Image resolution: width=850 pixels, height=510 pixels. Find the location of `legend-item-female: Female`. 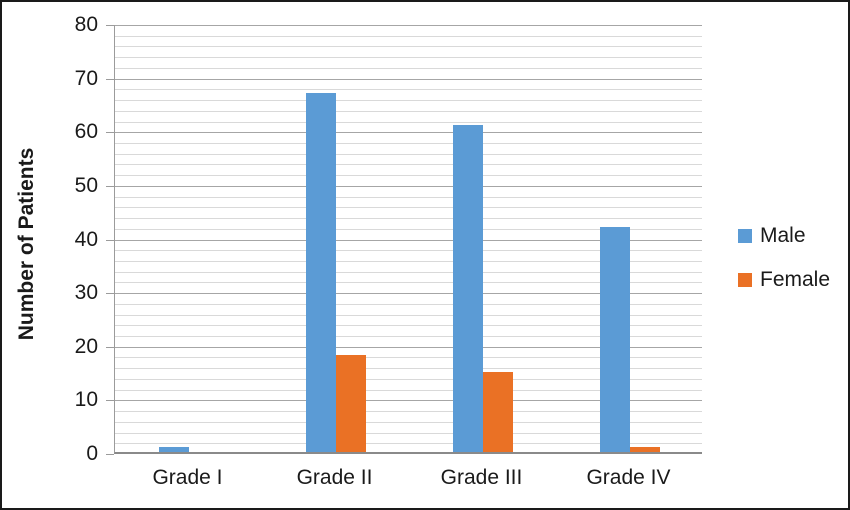

legend-item-female: Female is located at coordinates (784, 280).